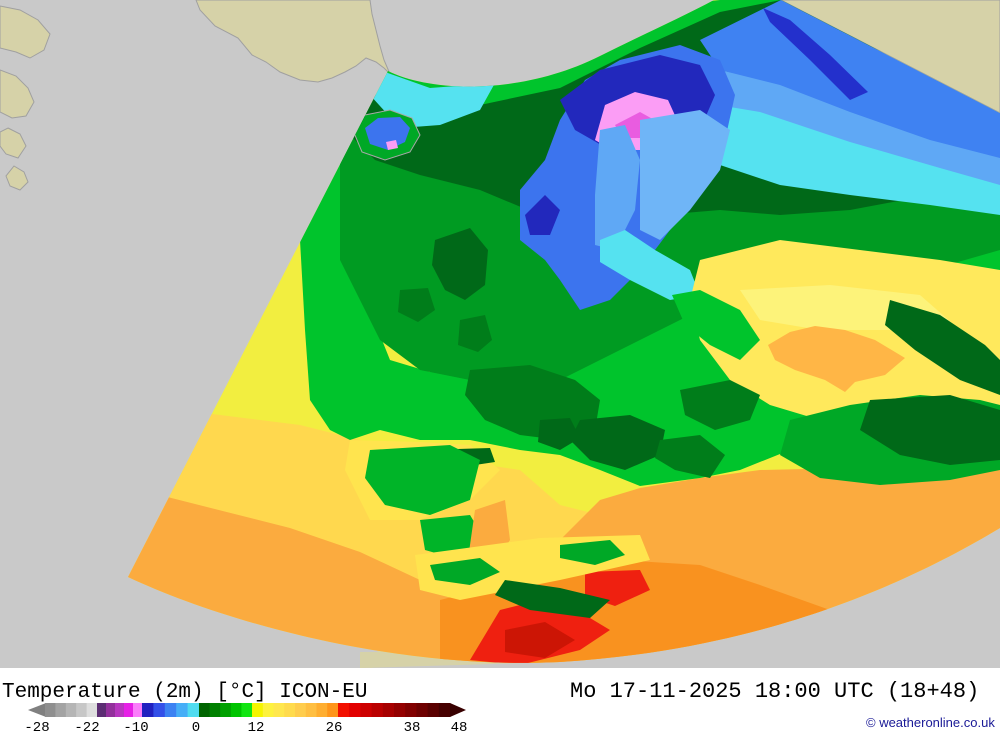 Image resolution: width=1000 pixels, height=733 pixels. What do you see at coordinates (36, 726) in the screenshot?
I see `svg-text: -28` at bounding box center [36, 726].